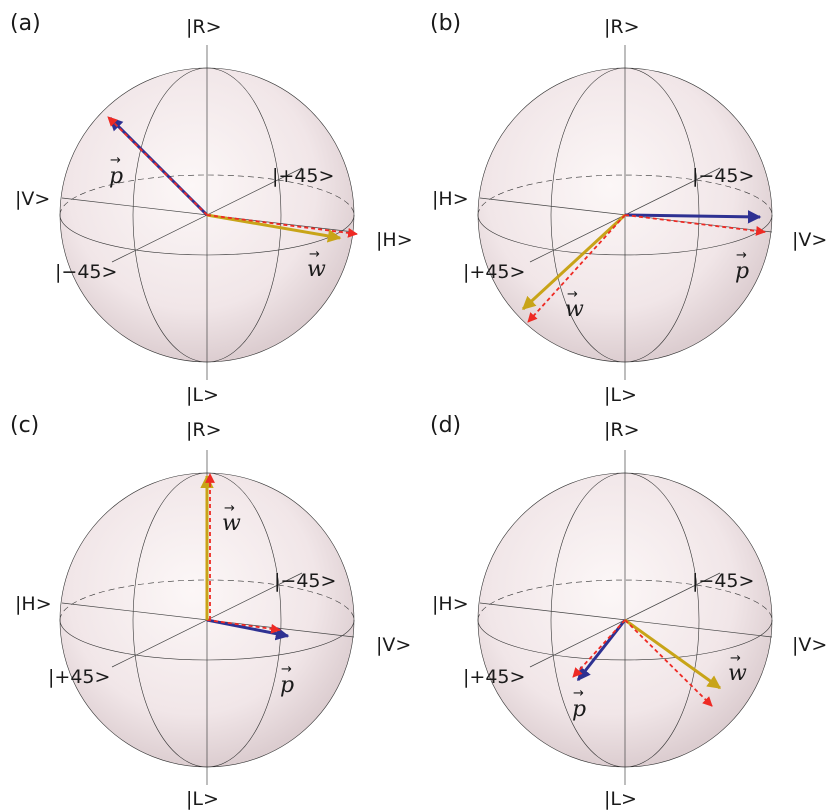 The width and height of the screenshot is (830, 811). What do you see at coordinates (303, 176) in the screenshot?
I see `label-back: |+45>` at bounding box center [303, 176].